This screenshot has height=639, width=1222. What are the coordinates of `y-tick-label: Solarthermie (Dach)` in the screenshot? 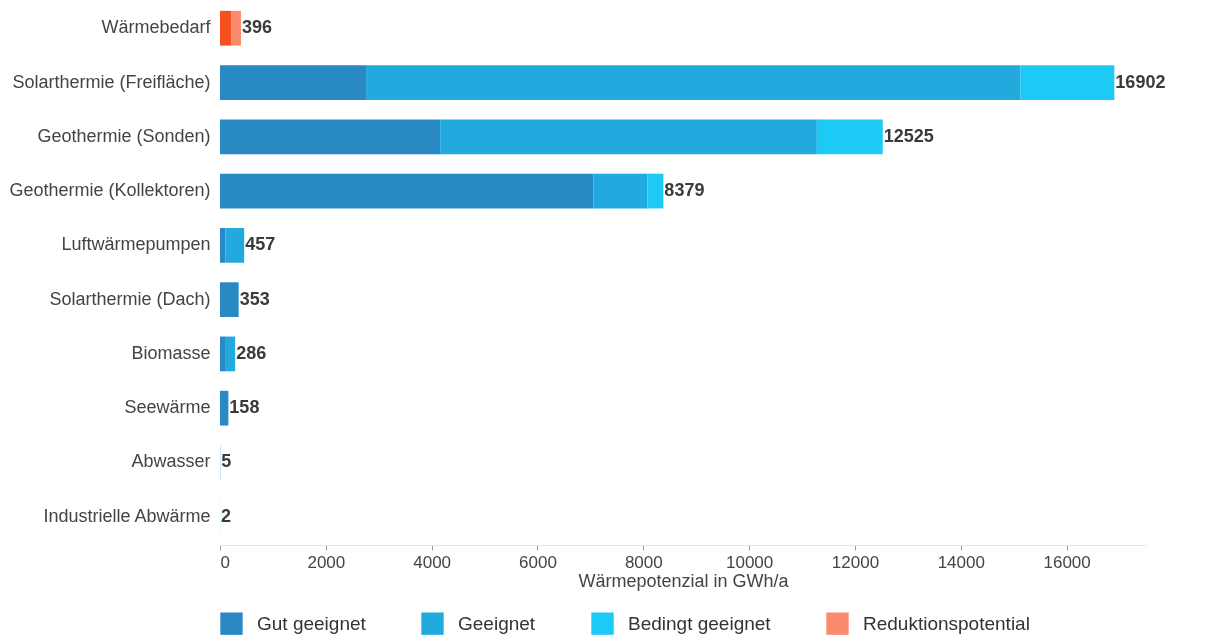 It's located at (130, 298).